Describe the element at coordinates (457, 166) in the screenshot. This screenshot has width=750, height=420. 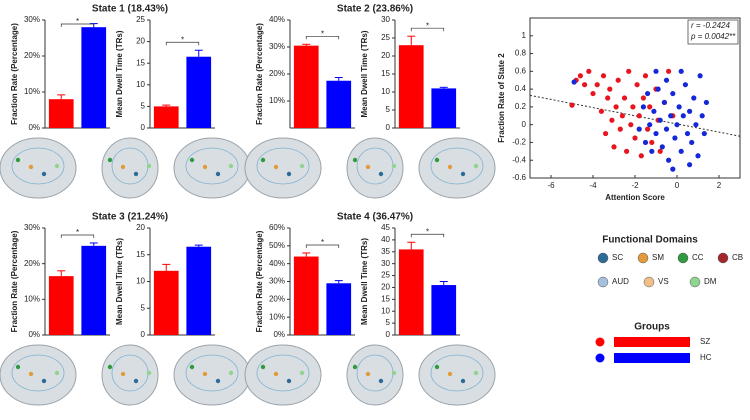
I see `brain-detail` at that location.